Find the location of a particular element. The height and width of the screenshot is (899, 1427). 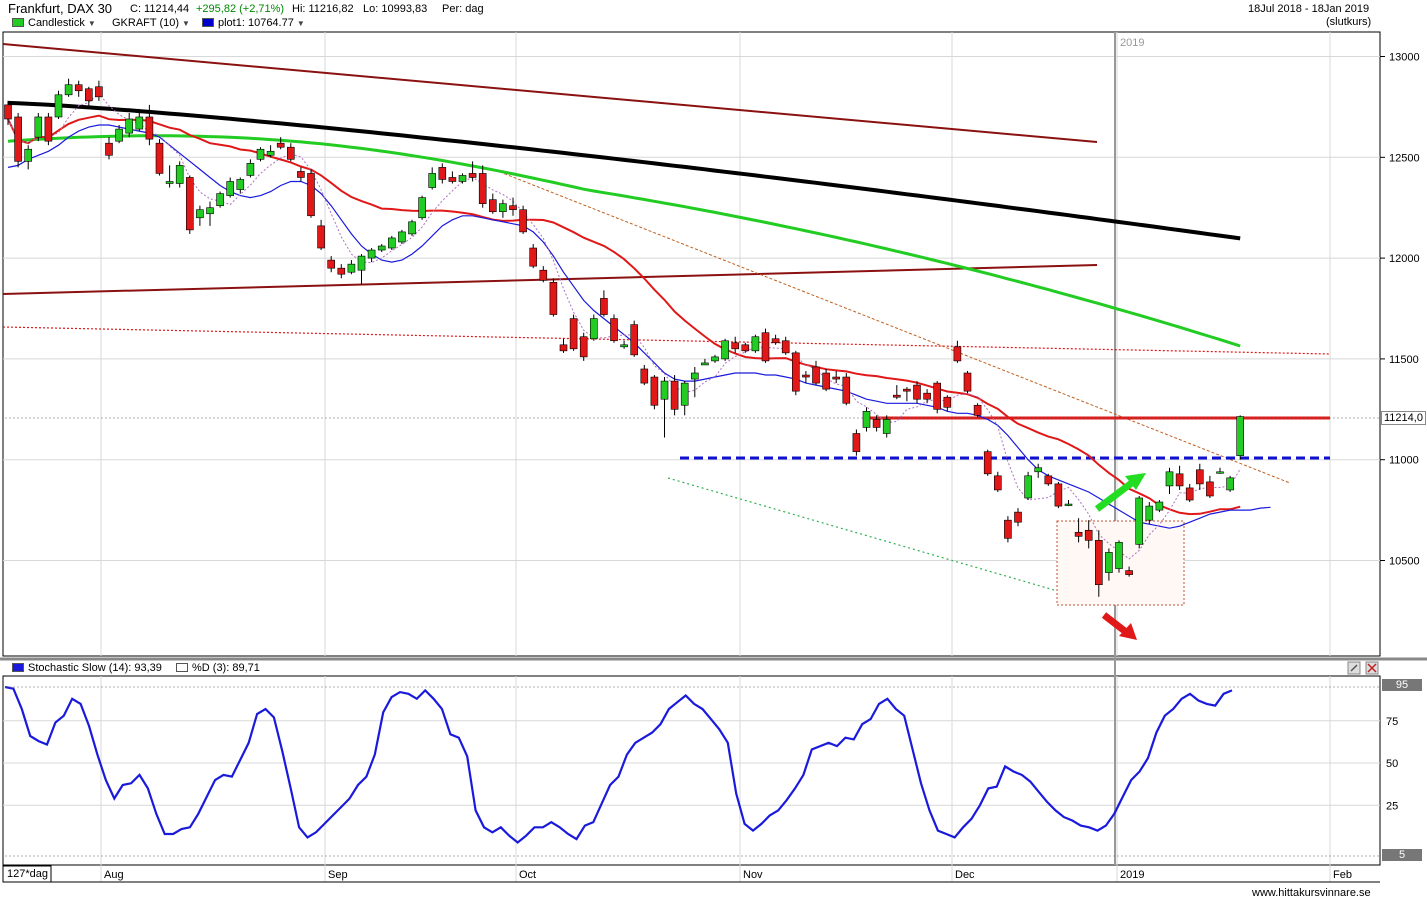

legend-label-plot1: plot1: 10764.77 is located at coordinates (256, 23).